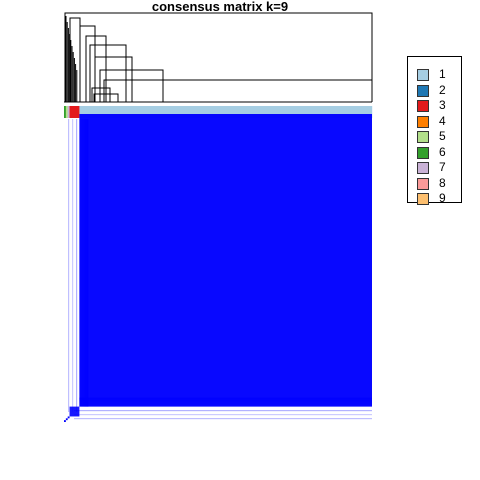 The width and height of the screenshot is (480, 480). Describe the element at coordinates (442, 167) in the screenshot. I see `legend-label-7: 7` at that location.